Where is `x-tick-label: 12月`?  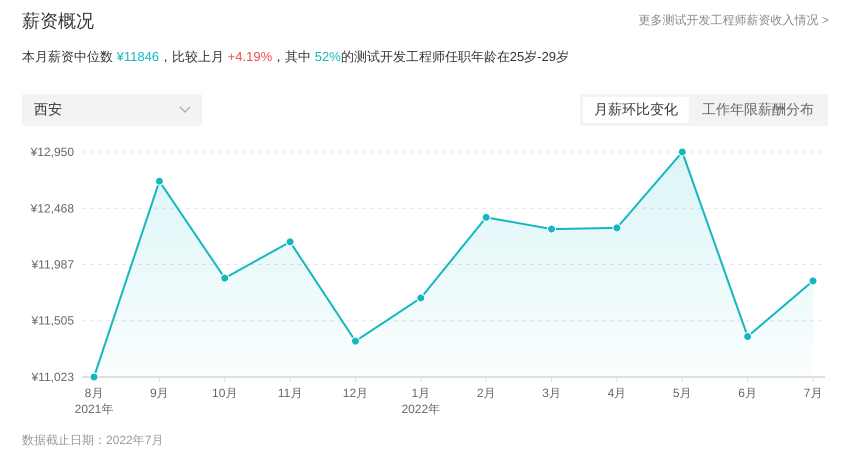
x-tick-label: 12月 is located at coordinates (355, 393).